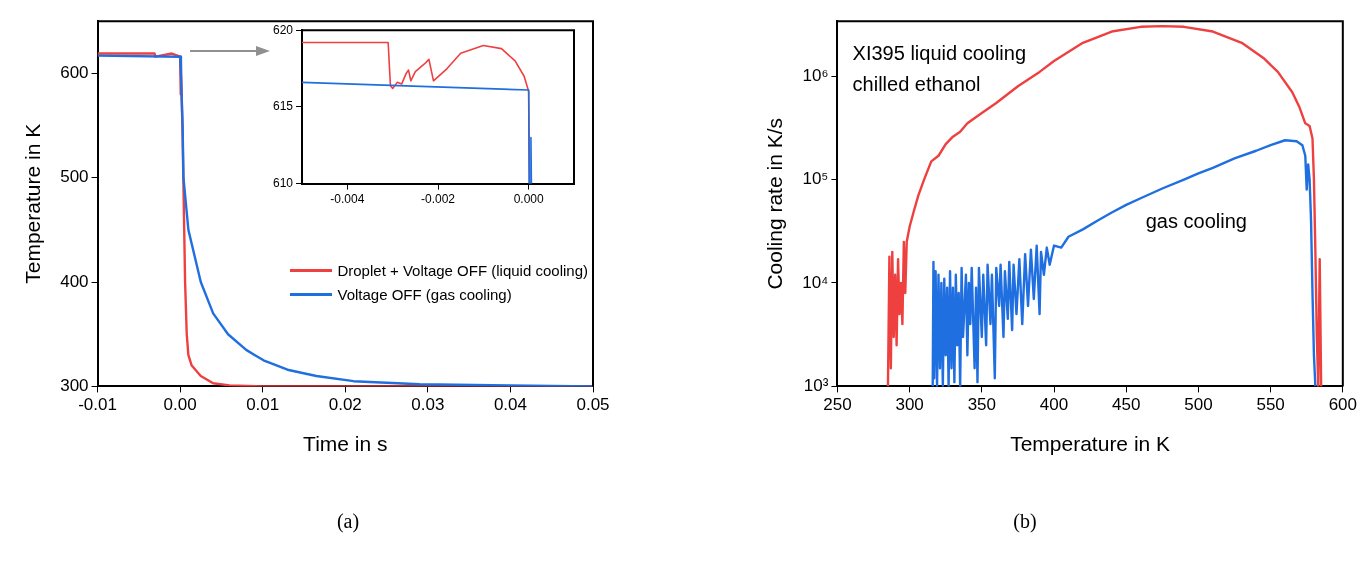 The height and width of the screenshot is (562, 1363). What do you see at coordinates (283, 182) in the screenshot?
I see `y-tick-label: 610` at bounding box center [283, 182].